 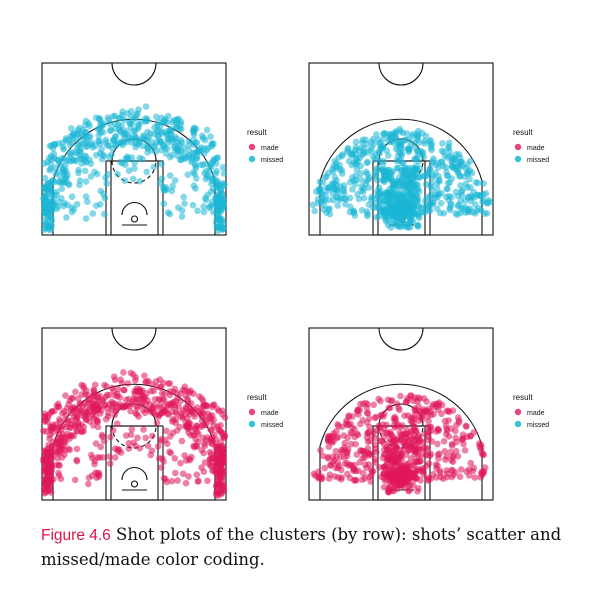 What do you see at coordinates (536, 148) in the screenshot?
I see `legend-made-label: made` at bounding box center [536, 148].